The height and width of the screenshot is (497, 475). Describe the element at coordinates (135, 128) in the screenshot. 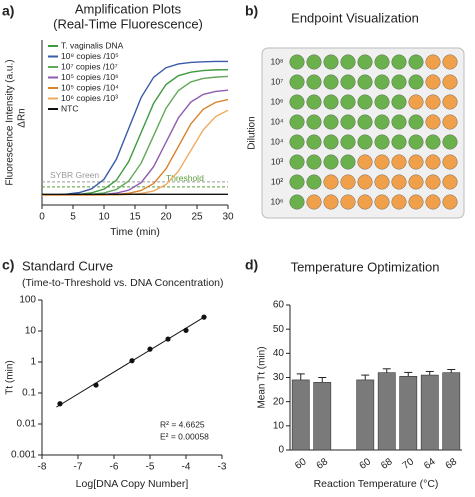

I see `series-line` at that location.